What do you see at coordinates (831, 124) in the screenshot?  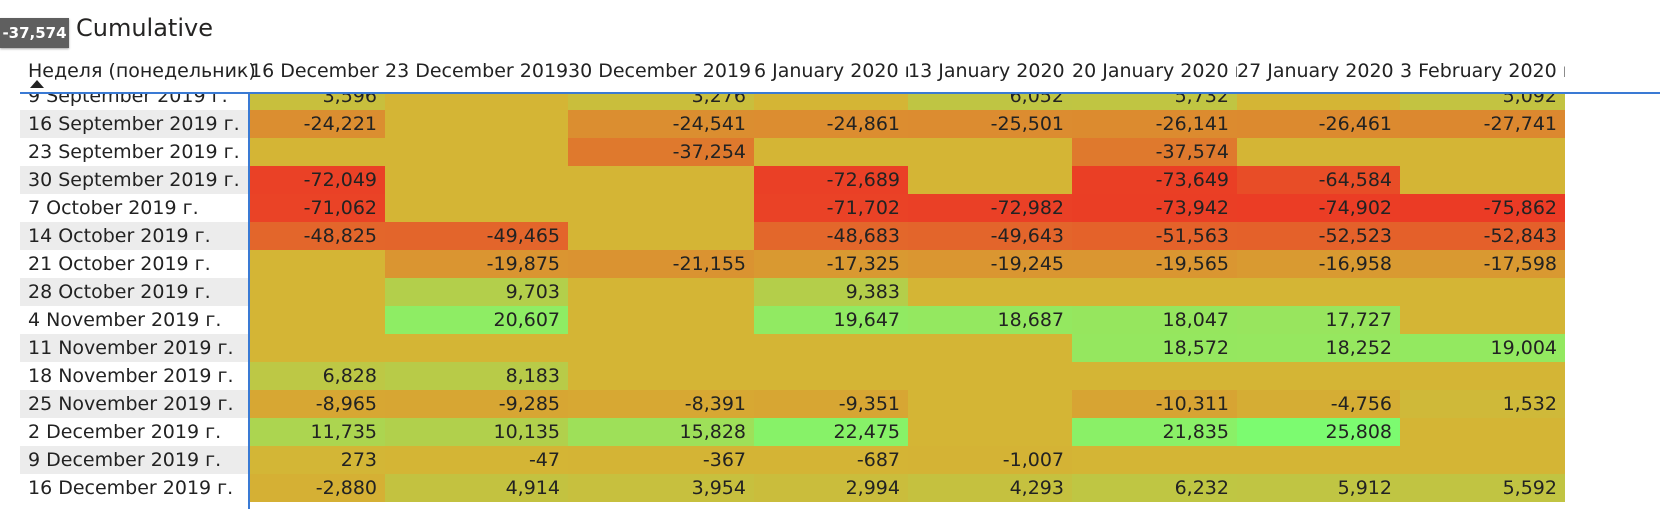 I see `value-cell: -24,861` at bounding box center [831, 124].